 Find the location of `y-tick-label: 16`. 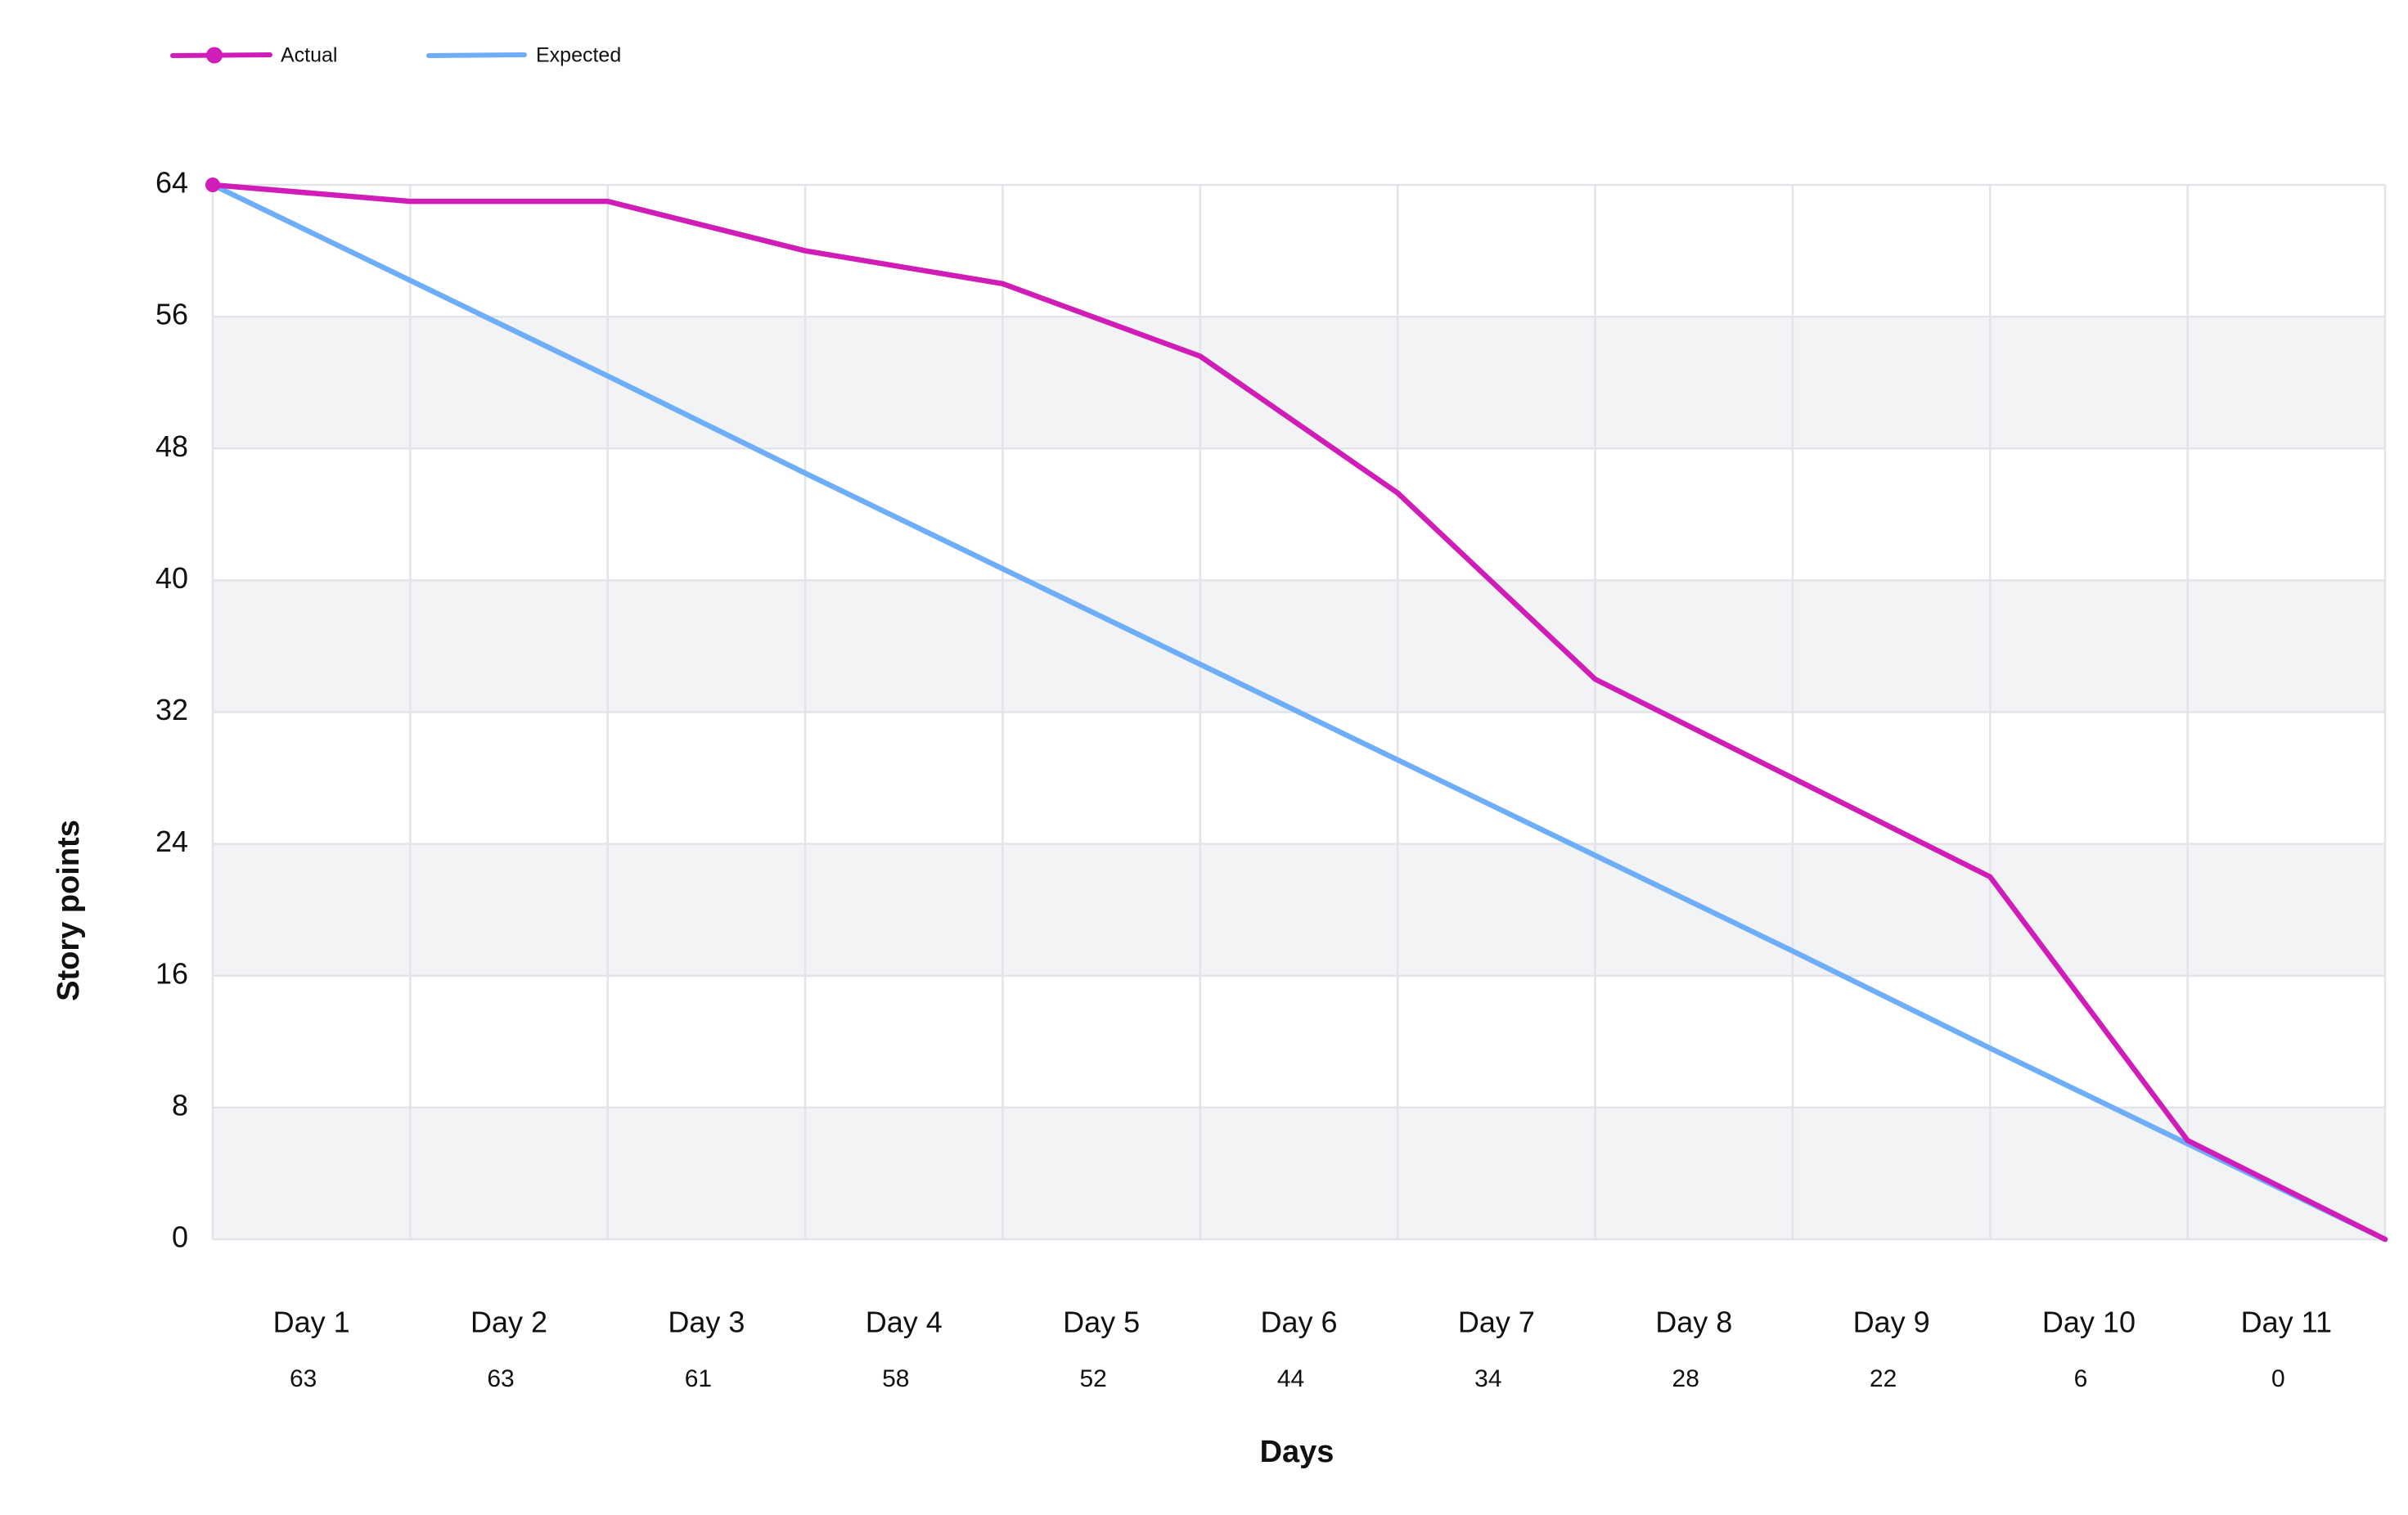

y-tick-label: 16 is located at coordinates (172, 973).